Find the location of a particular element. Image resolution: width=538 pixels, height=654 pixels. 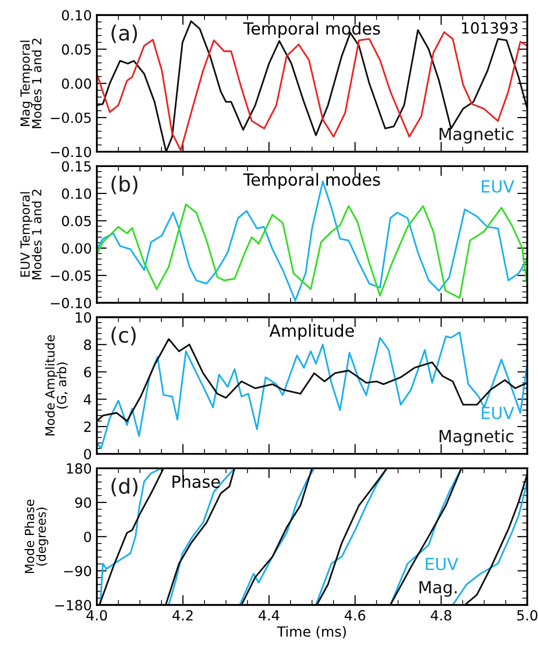

y-tick-label: −90 is located at coordinates (78, 571).